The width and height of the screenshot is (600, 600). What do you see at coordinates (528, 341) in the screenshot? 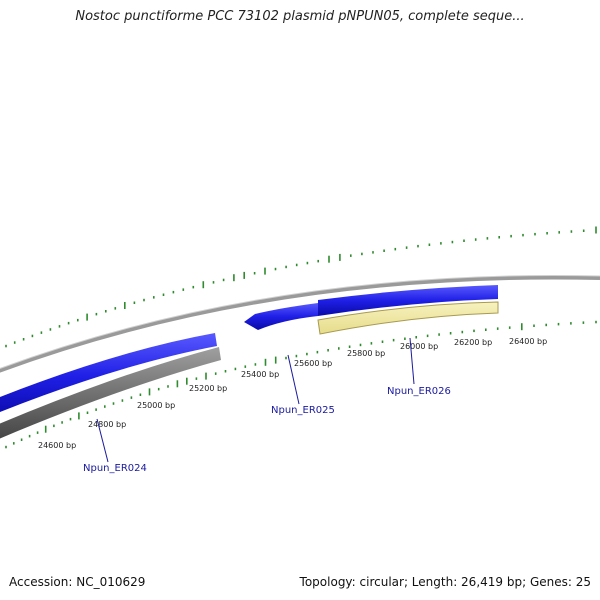
I see `scale-tick-label: 26400 bp` at bounding box center [528, 341].